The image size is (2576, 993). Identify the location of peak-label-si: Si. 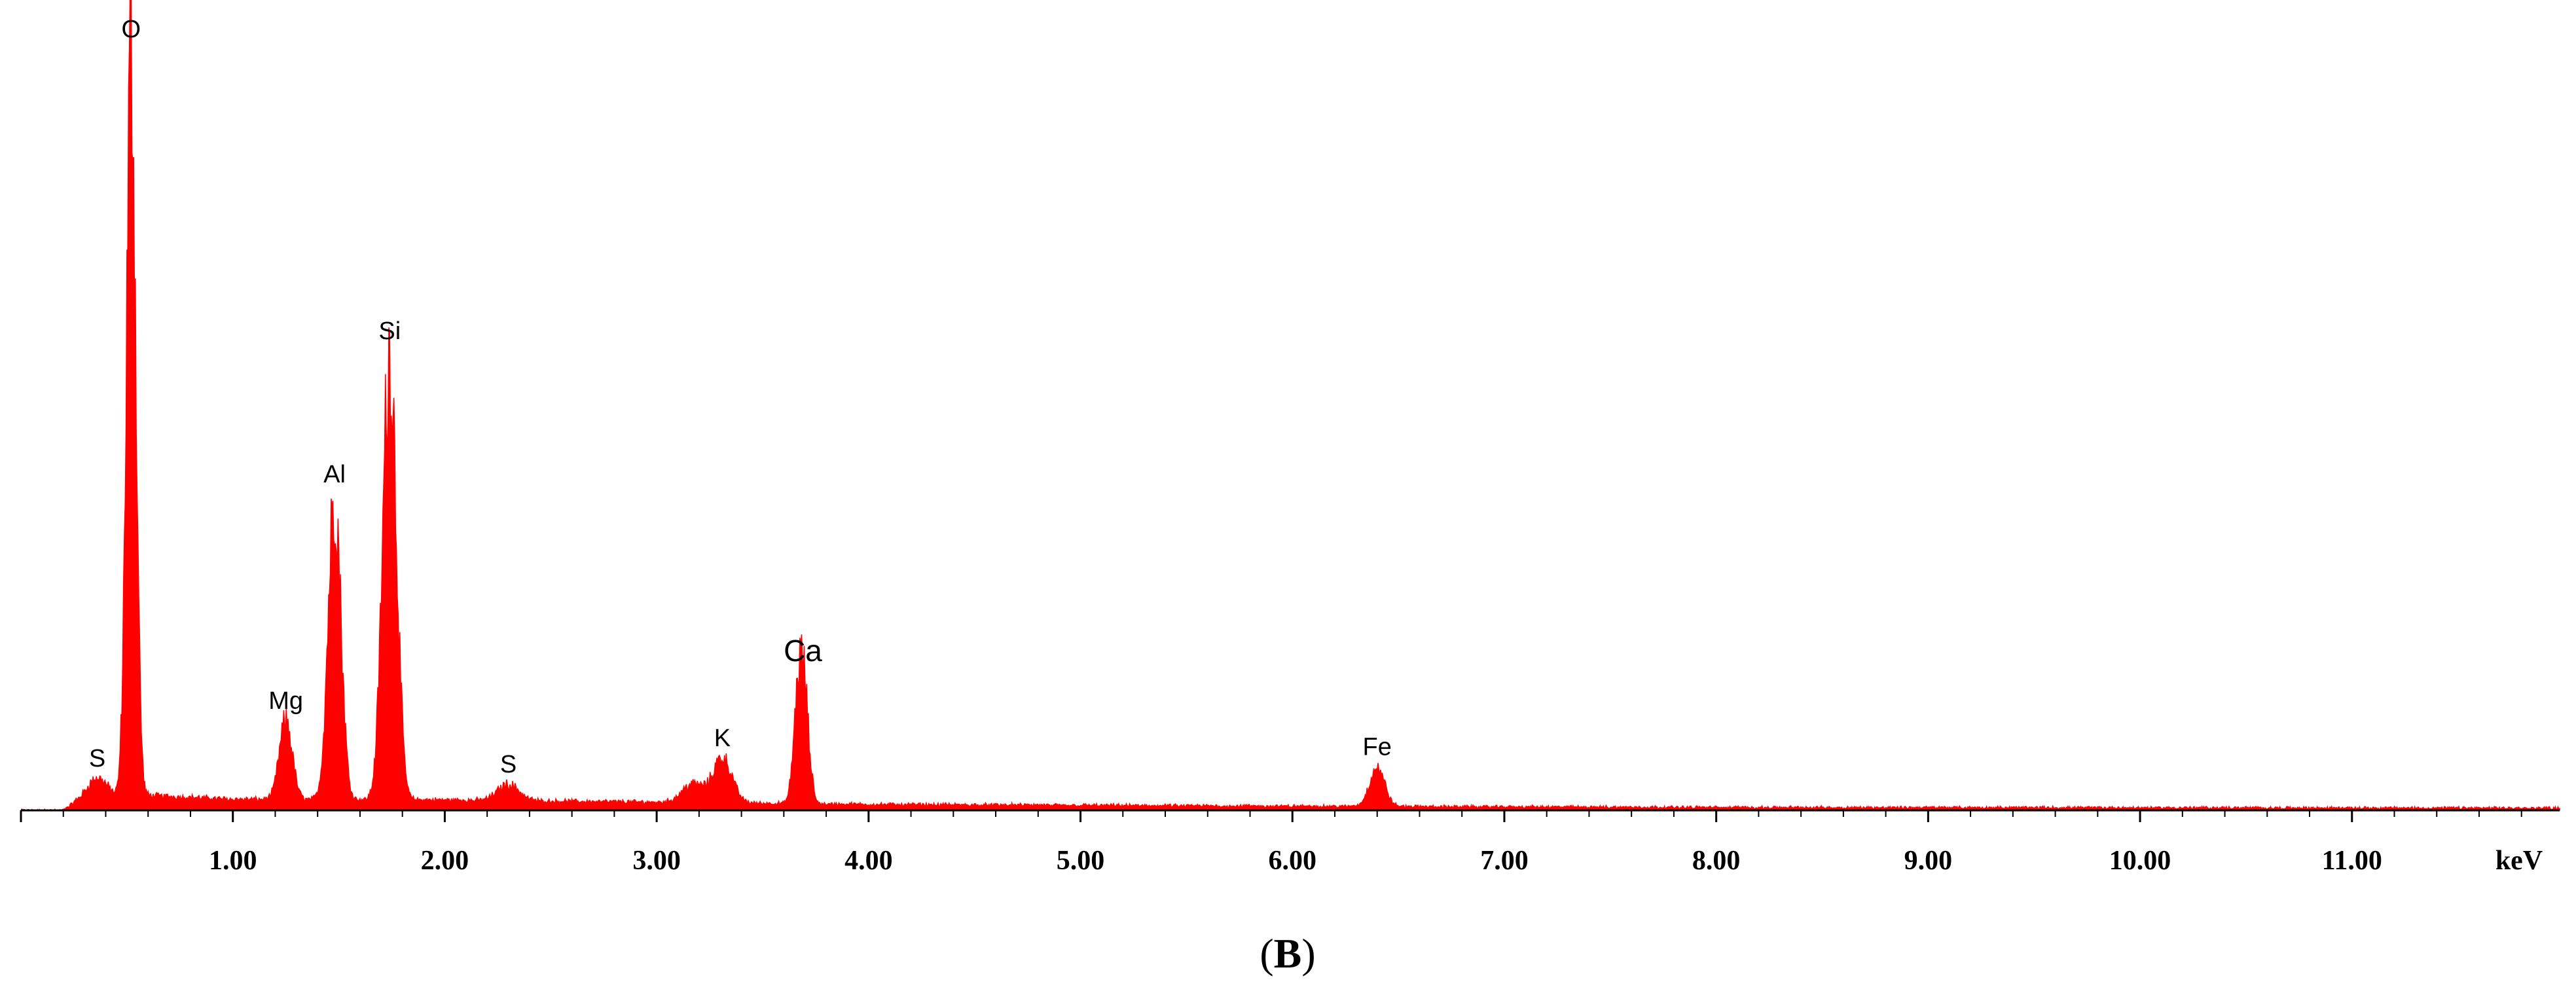
(389, 331).